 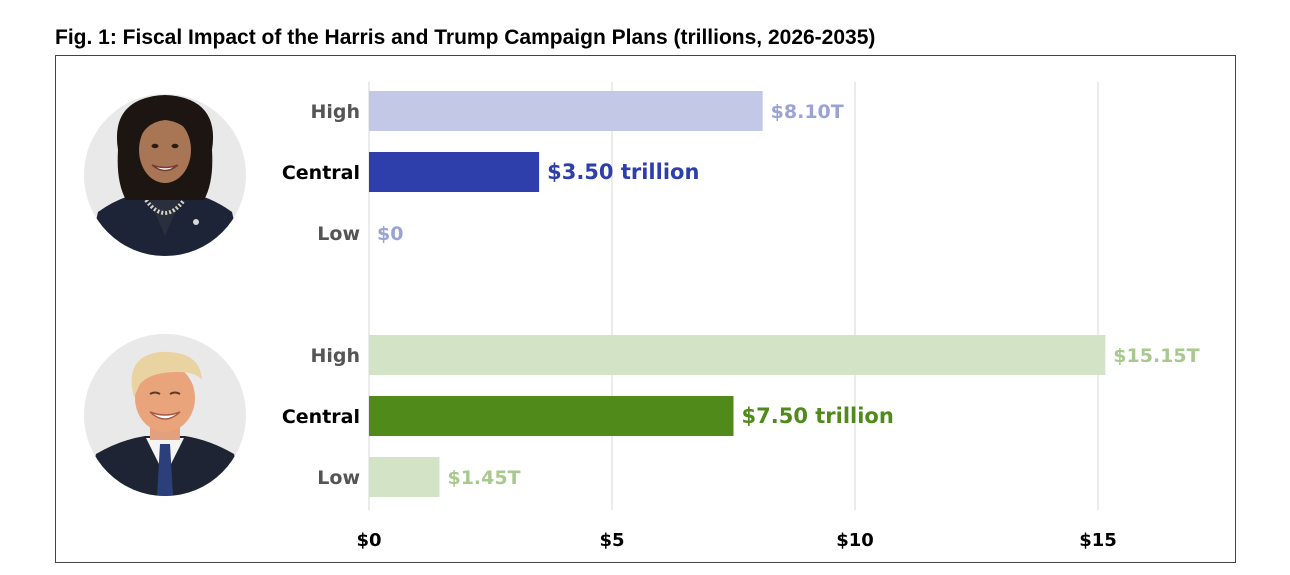 What do you see at coordinates (623, 172) in the screenshot?
I see `value-label: $3.50 trillion` at bounding box center [623, 172].